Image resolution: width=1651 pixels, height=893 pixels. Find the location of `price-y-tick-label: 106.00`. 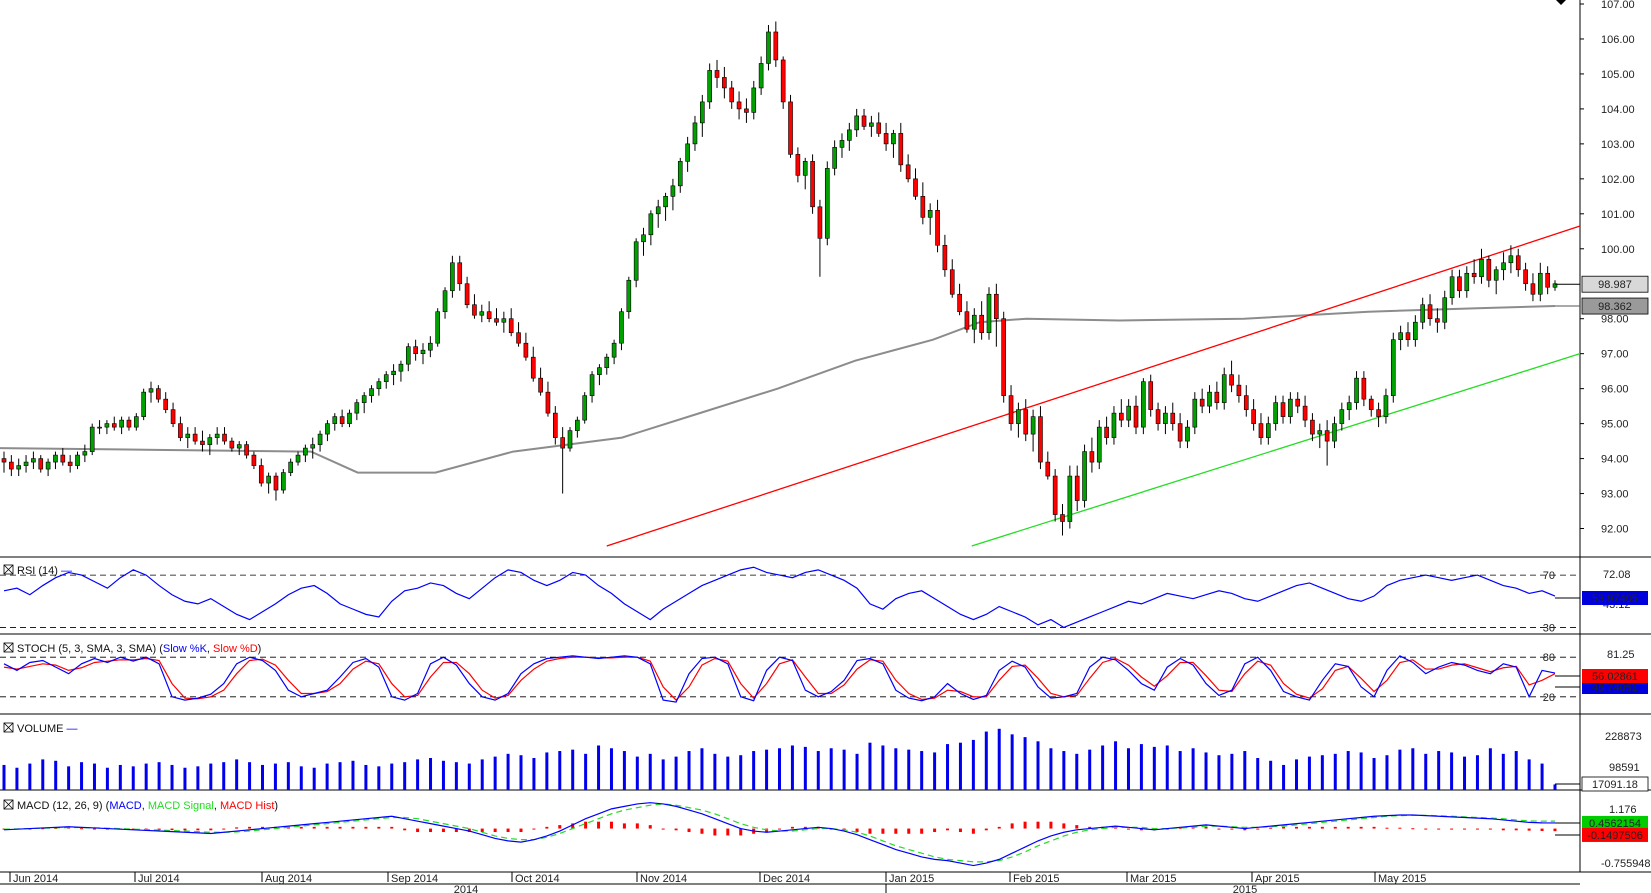

price-y-tick-label: 106.00 is located at coordinates (1618, 40).